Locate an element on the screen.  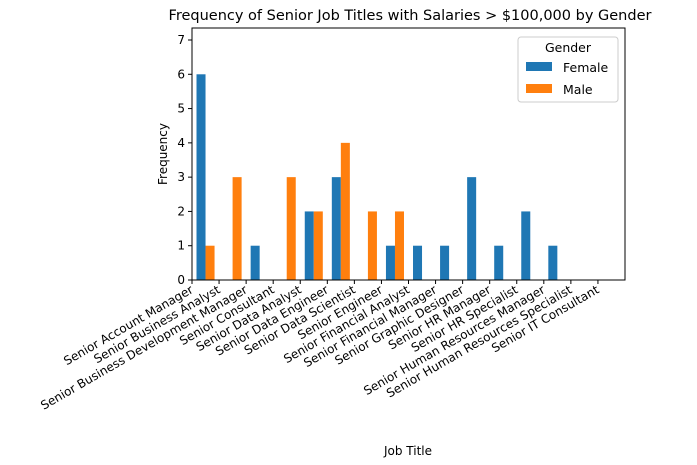
legend: Gender Female Male is located at coordinates (568, 69).